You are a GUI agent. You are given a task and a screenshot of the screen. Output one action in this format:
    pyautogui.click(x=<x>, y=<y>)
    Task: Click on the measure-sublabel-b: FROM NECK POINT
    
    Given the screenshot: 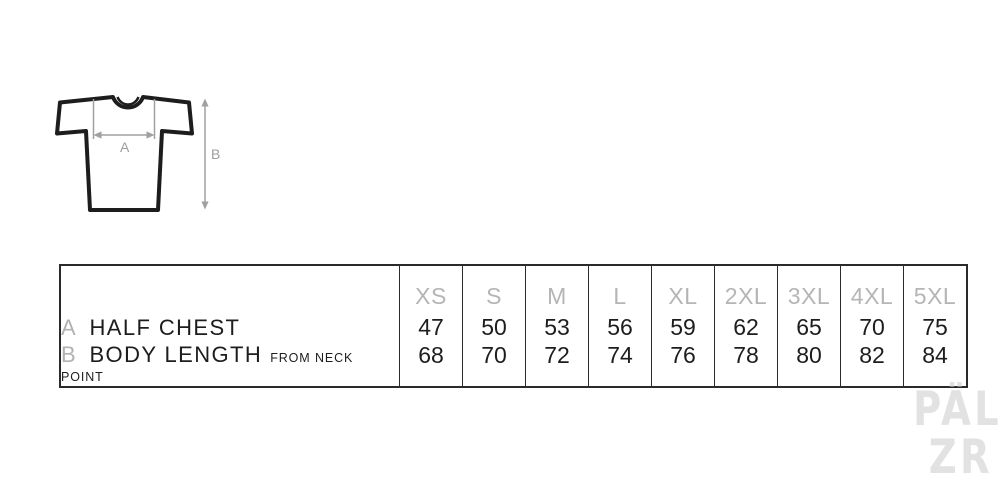 What is the action you would take?
    pyautogui.click(x=207, y=367)
    